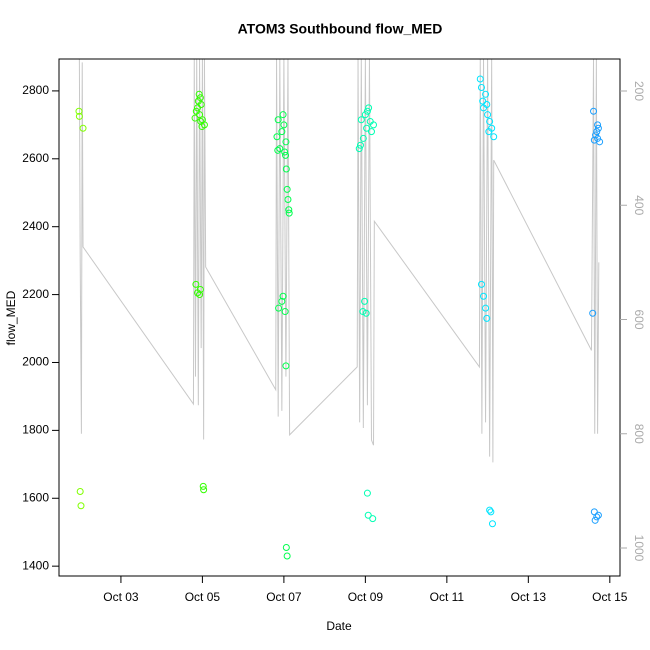 This screenshot has height=650, width=650. What do you see at coordinates (639, 91) in the screenshot?
I see `y2-tick-label: 200` at bounding box center [639, 91].